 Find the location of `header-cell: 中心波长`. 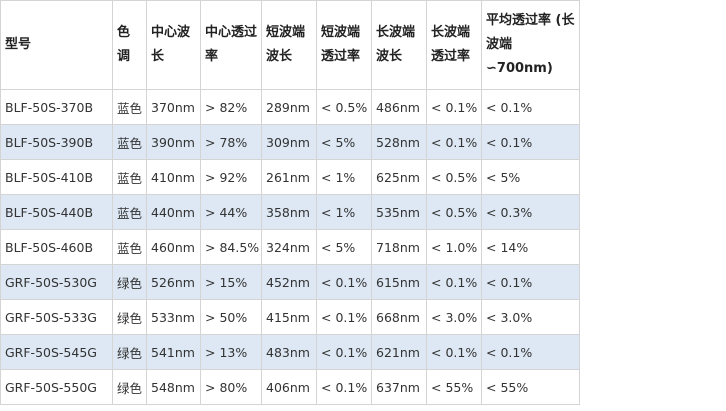

header-cell: 中心波长 is located at coordinates (173, 45).